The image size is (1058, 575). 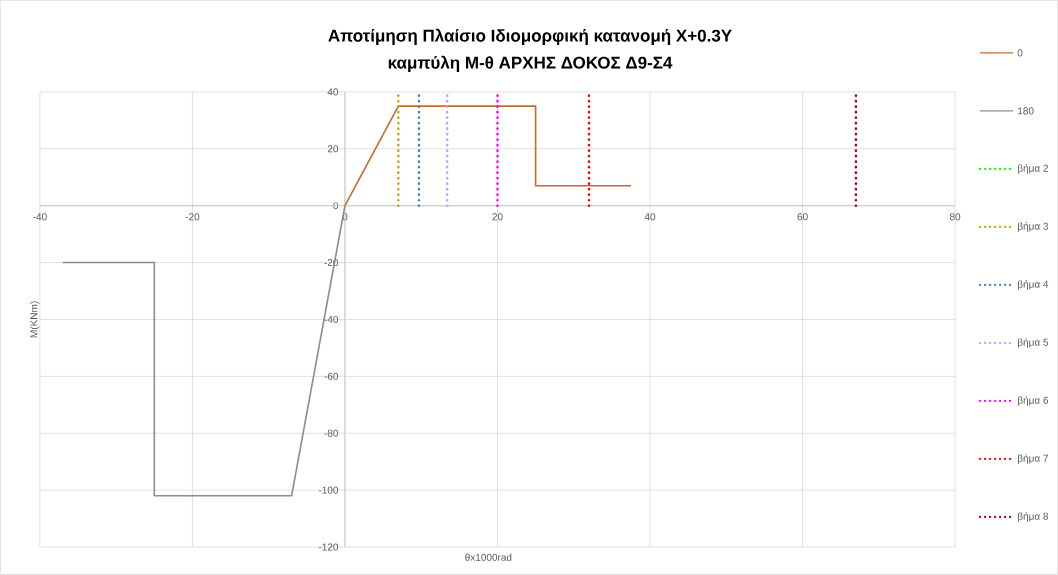 What do you see at coordinates (331, 433) in the screenshot?
I see `y-tick-label: -80` at bounding box center [331, 433].